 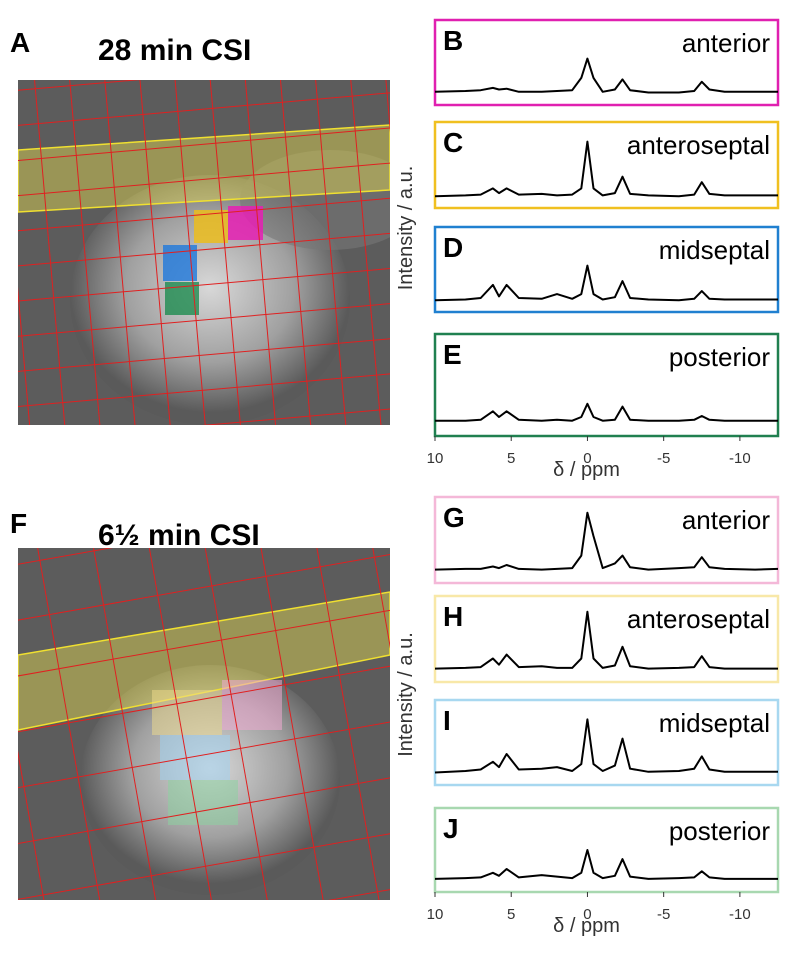 What do you see at coordinates (454, 517) in the screenshot?
I see `panel-label: G` at bounding box center [454, 517].